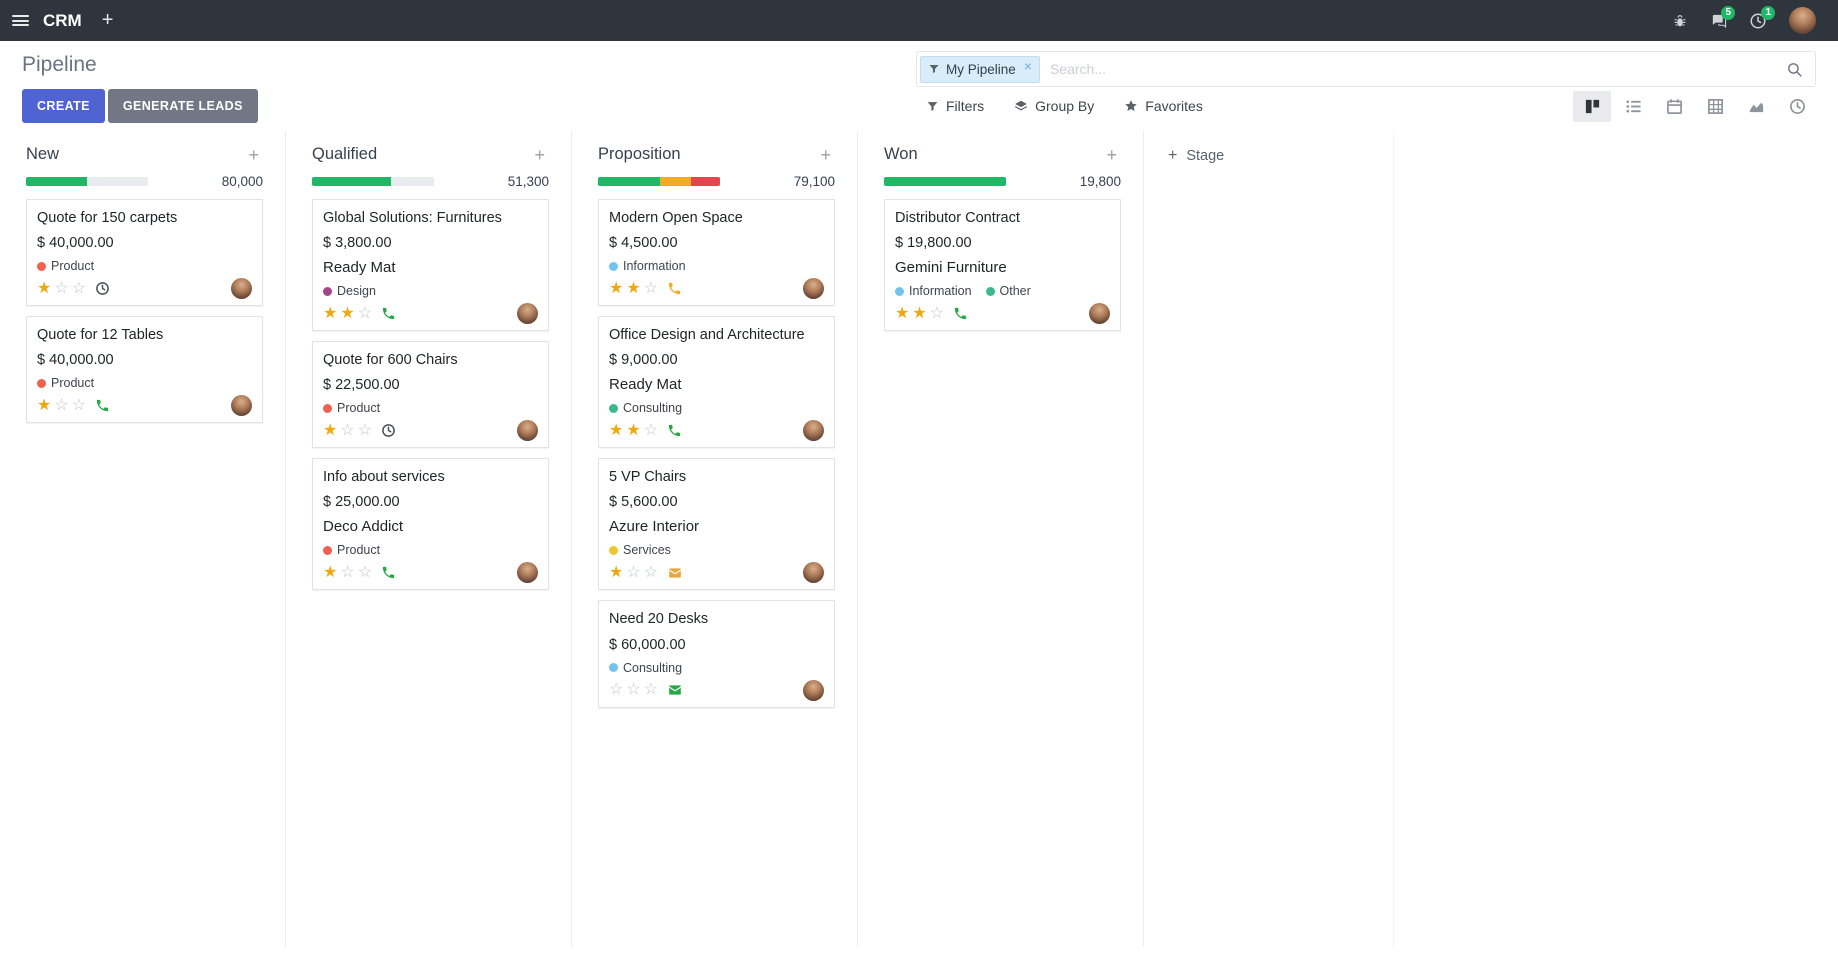 This screenshot has height=955, width=1838. Describe the element at coordinates (1802, 20) in the screenshot. I see `user-menu-button` at that location.